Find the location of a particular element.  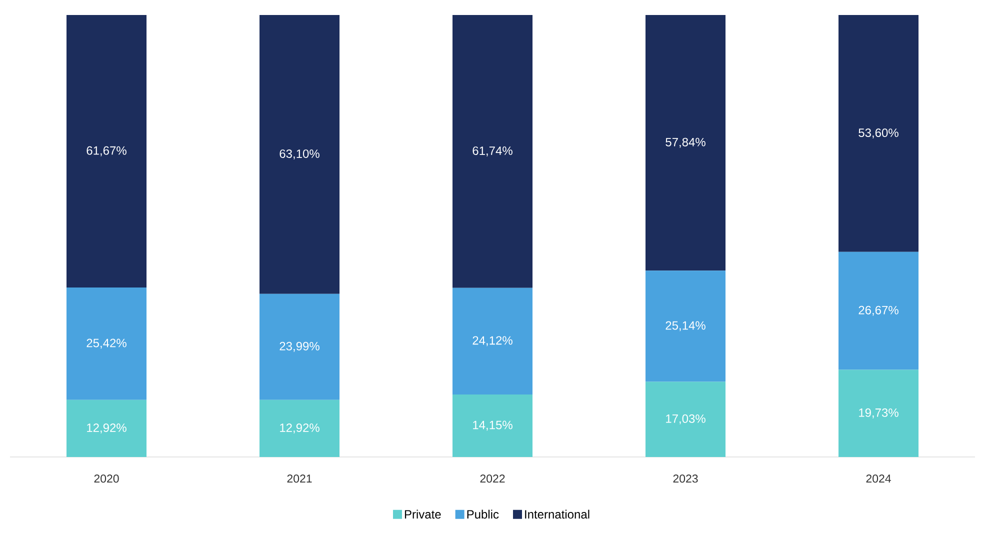

data-label: 61,74% is located at coordinates (492, 151).